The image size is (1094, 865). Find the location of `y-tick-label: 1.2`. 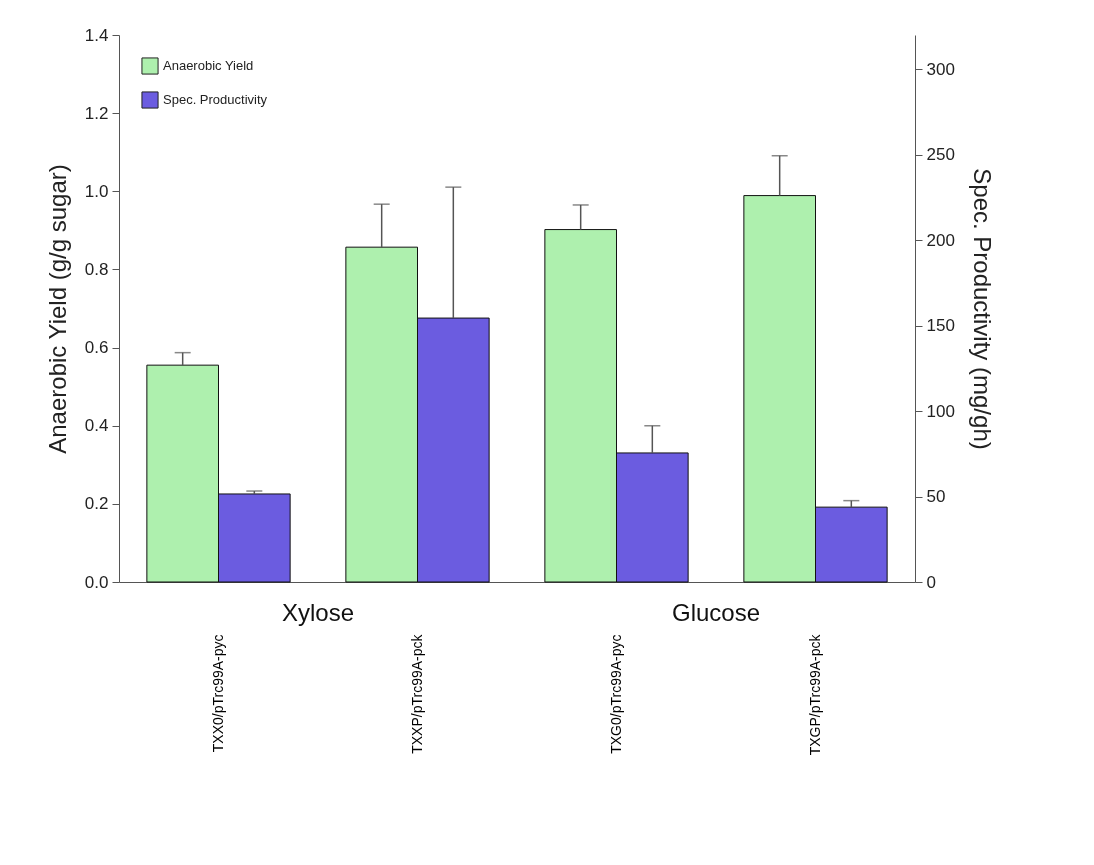

y-tick-label: 1.2 is located at coordinates (96, 113).